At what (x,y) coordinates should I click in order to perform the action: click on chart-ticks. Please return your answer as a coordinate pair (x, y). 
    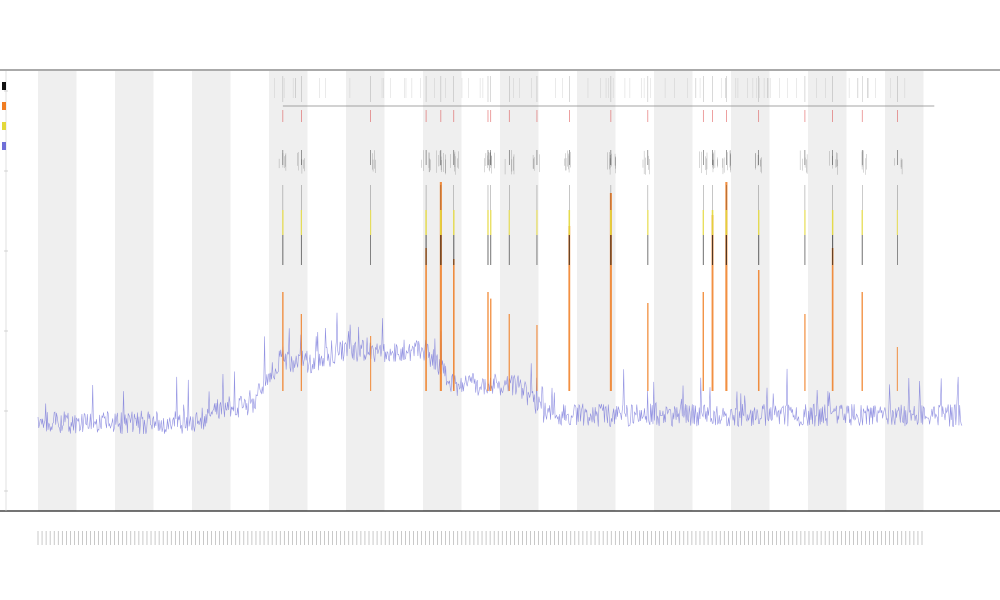
    Looking at the image, I should click on (480, 538).